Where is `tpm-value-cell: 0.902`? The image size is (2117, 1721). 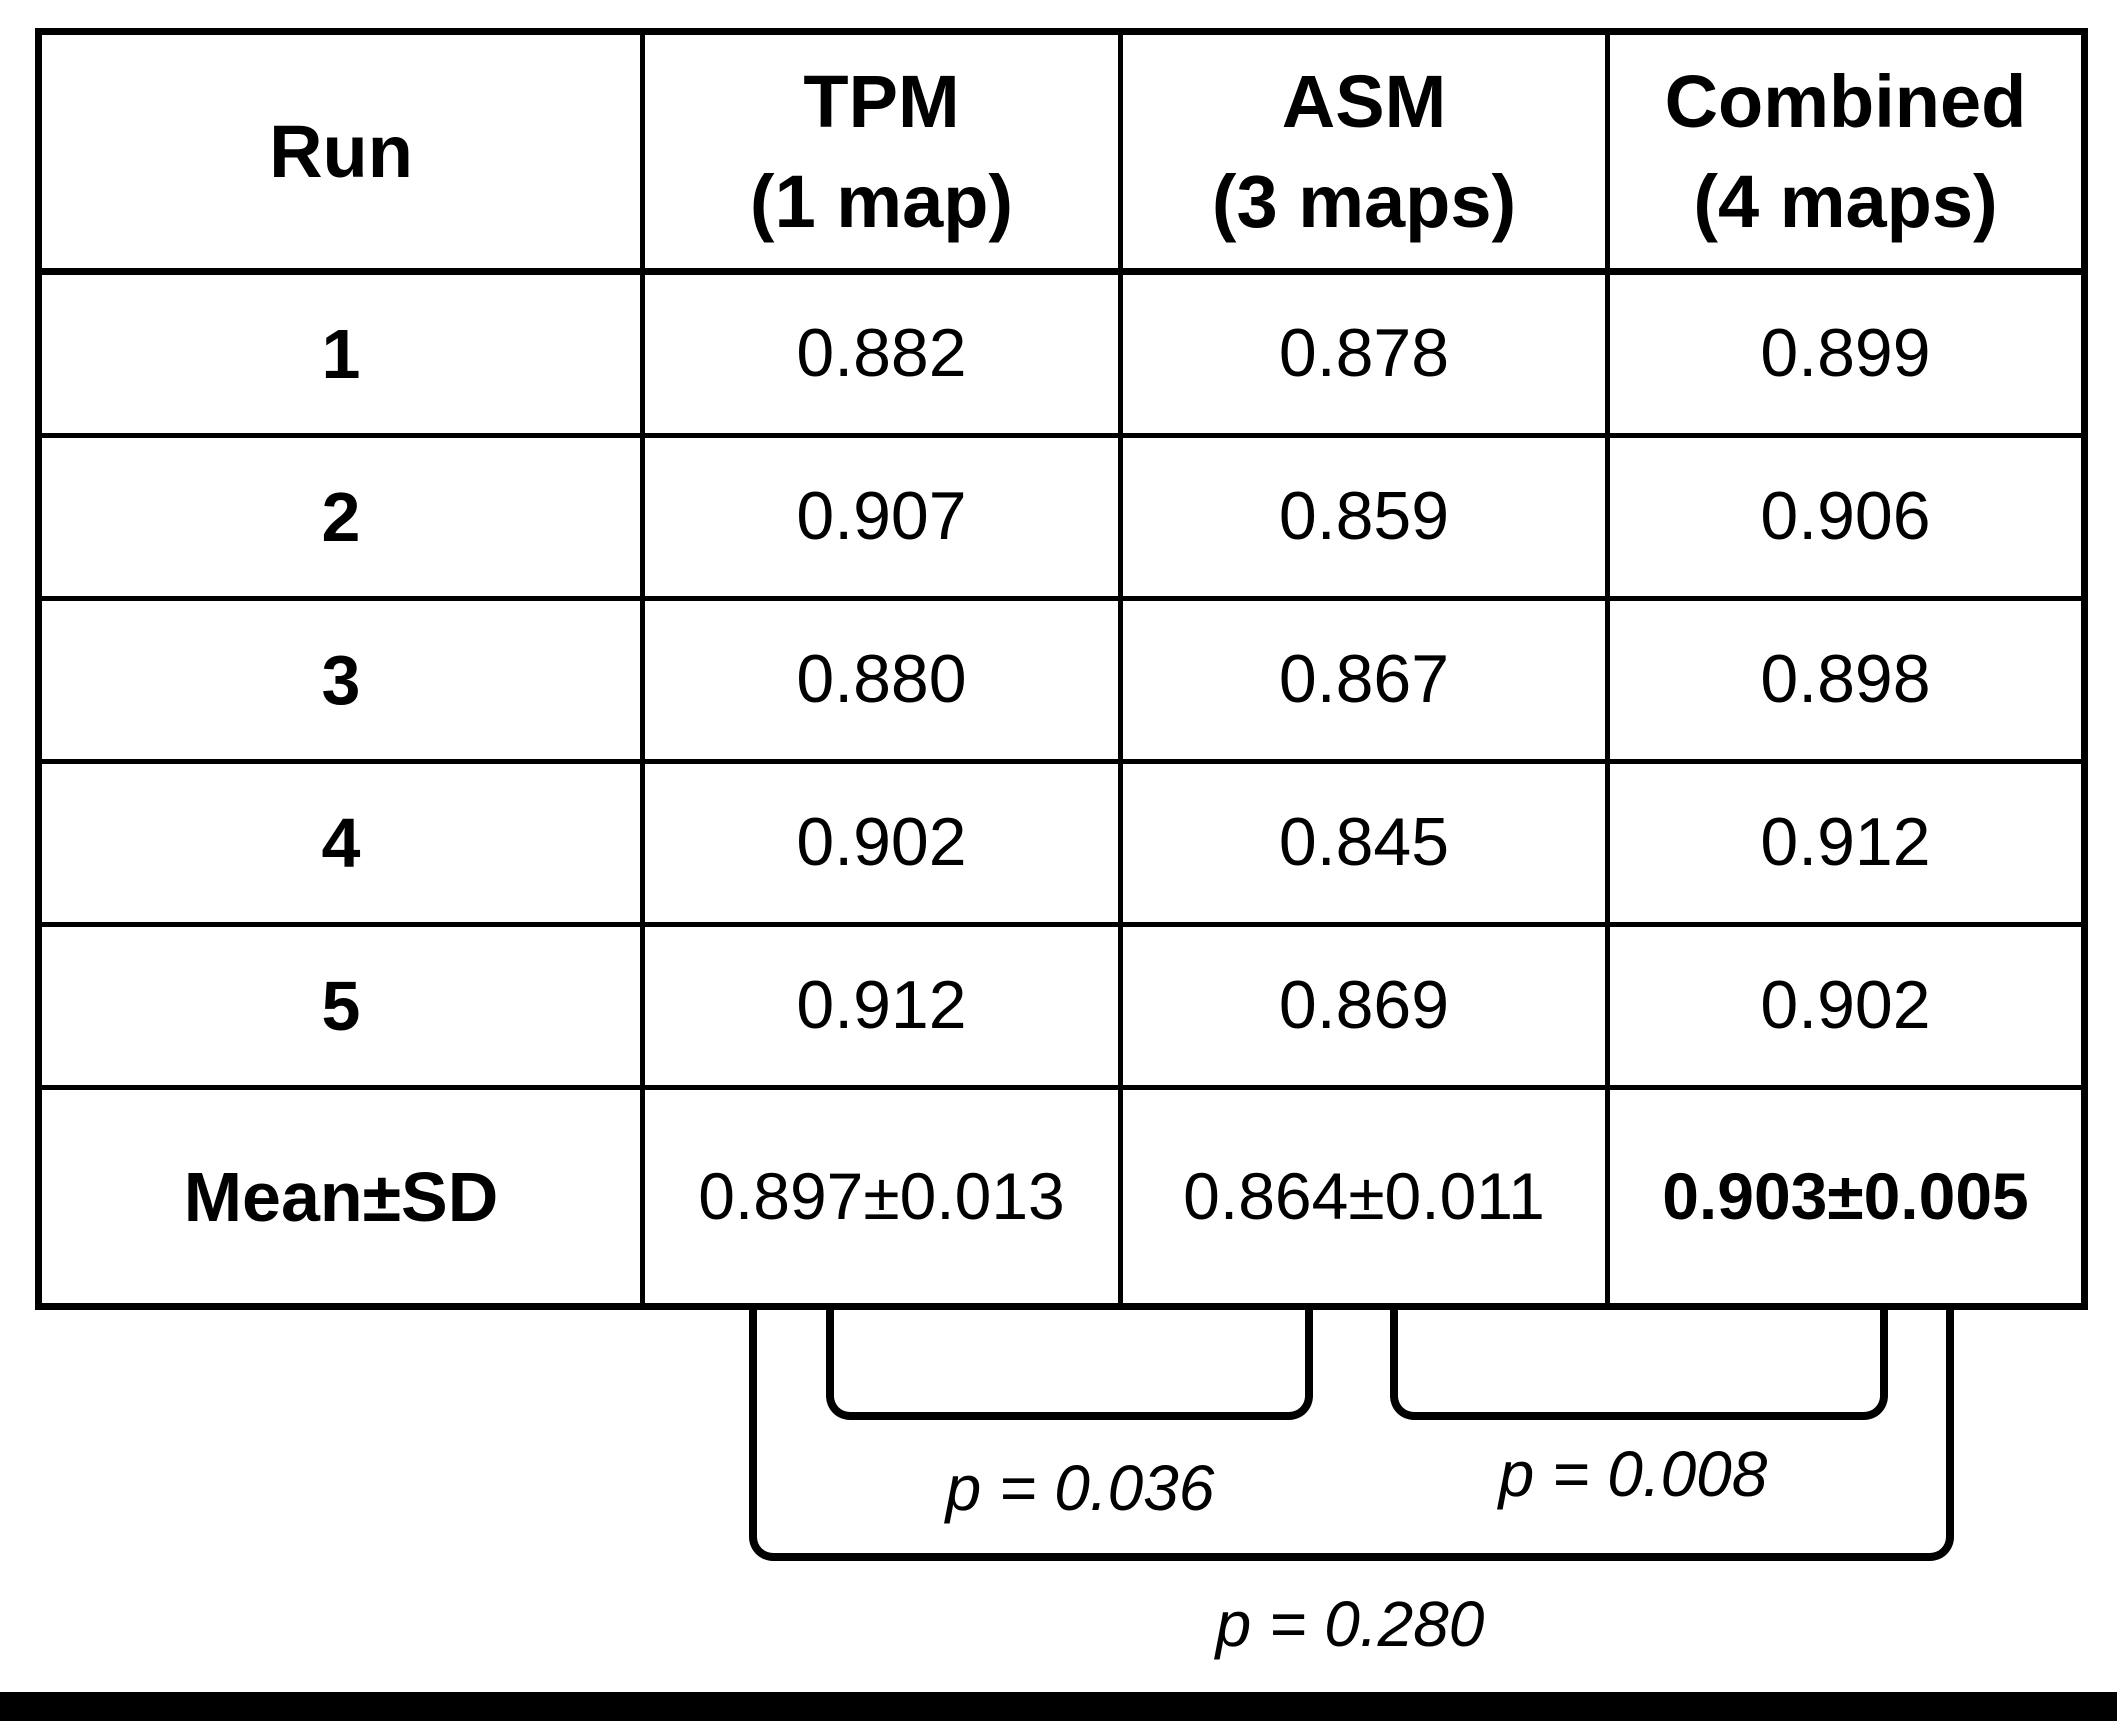 tpm-value-cell: 0.902 is located at coordinates (884, 845).